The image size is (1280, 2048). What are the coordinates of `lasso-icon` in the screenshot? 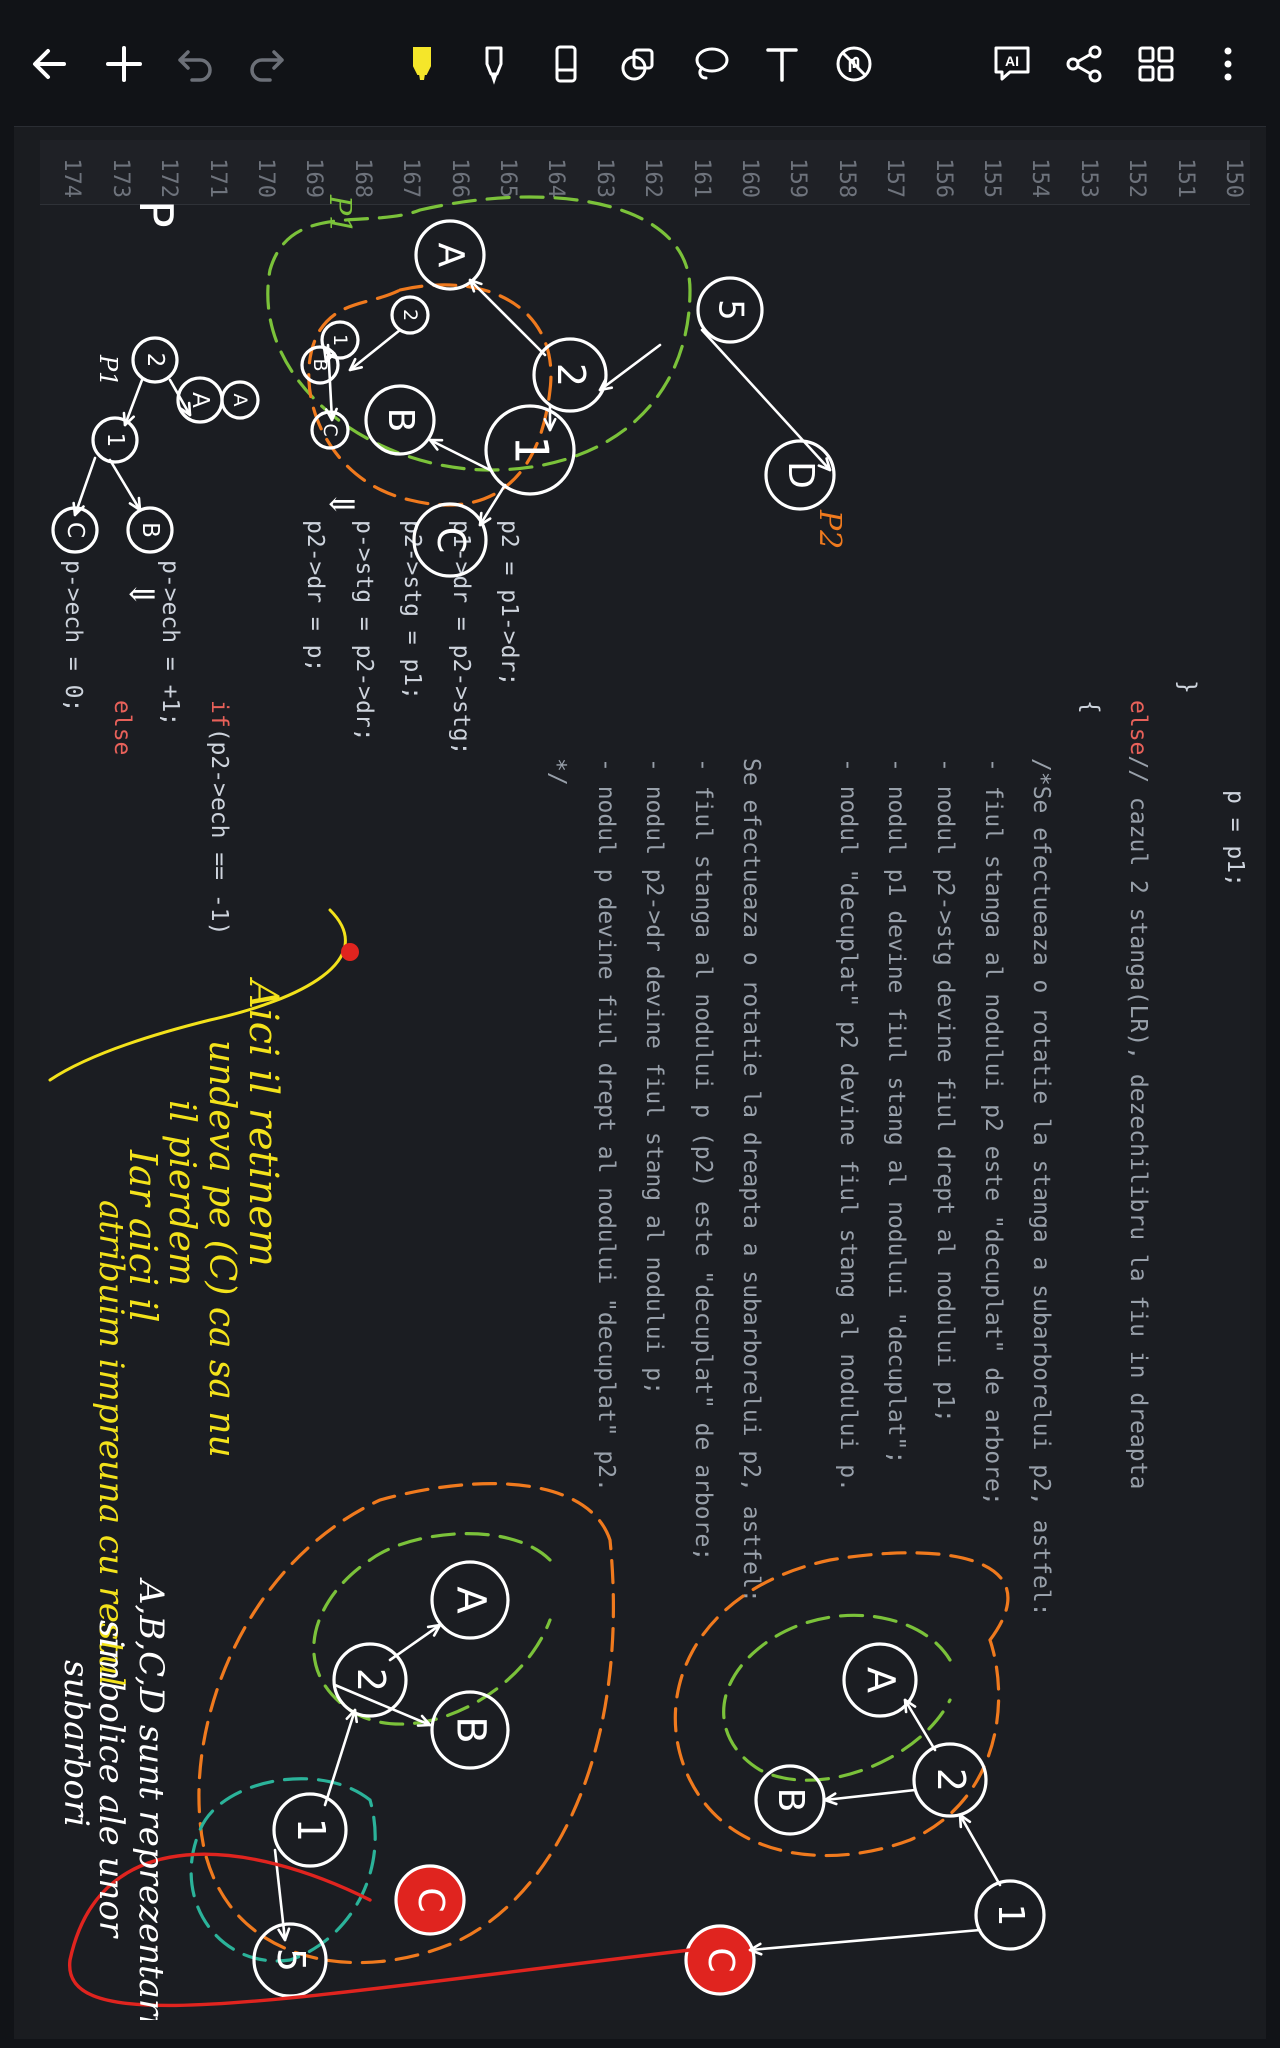 It's located at (710, 64).